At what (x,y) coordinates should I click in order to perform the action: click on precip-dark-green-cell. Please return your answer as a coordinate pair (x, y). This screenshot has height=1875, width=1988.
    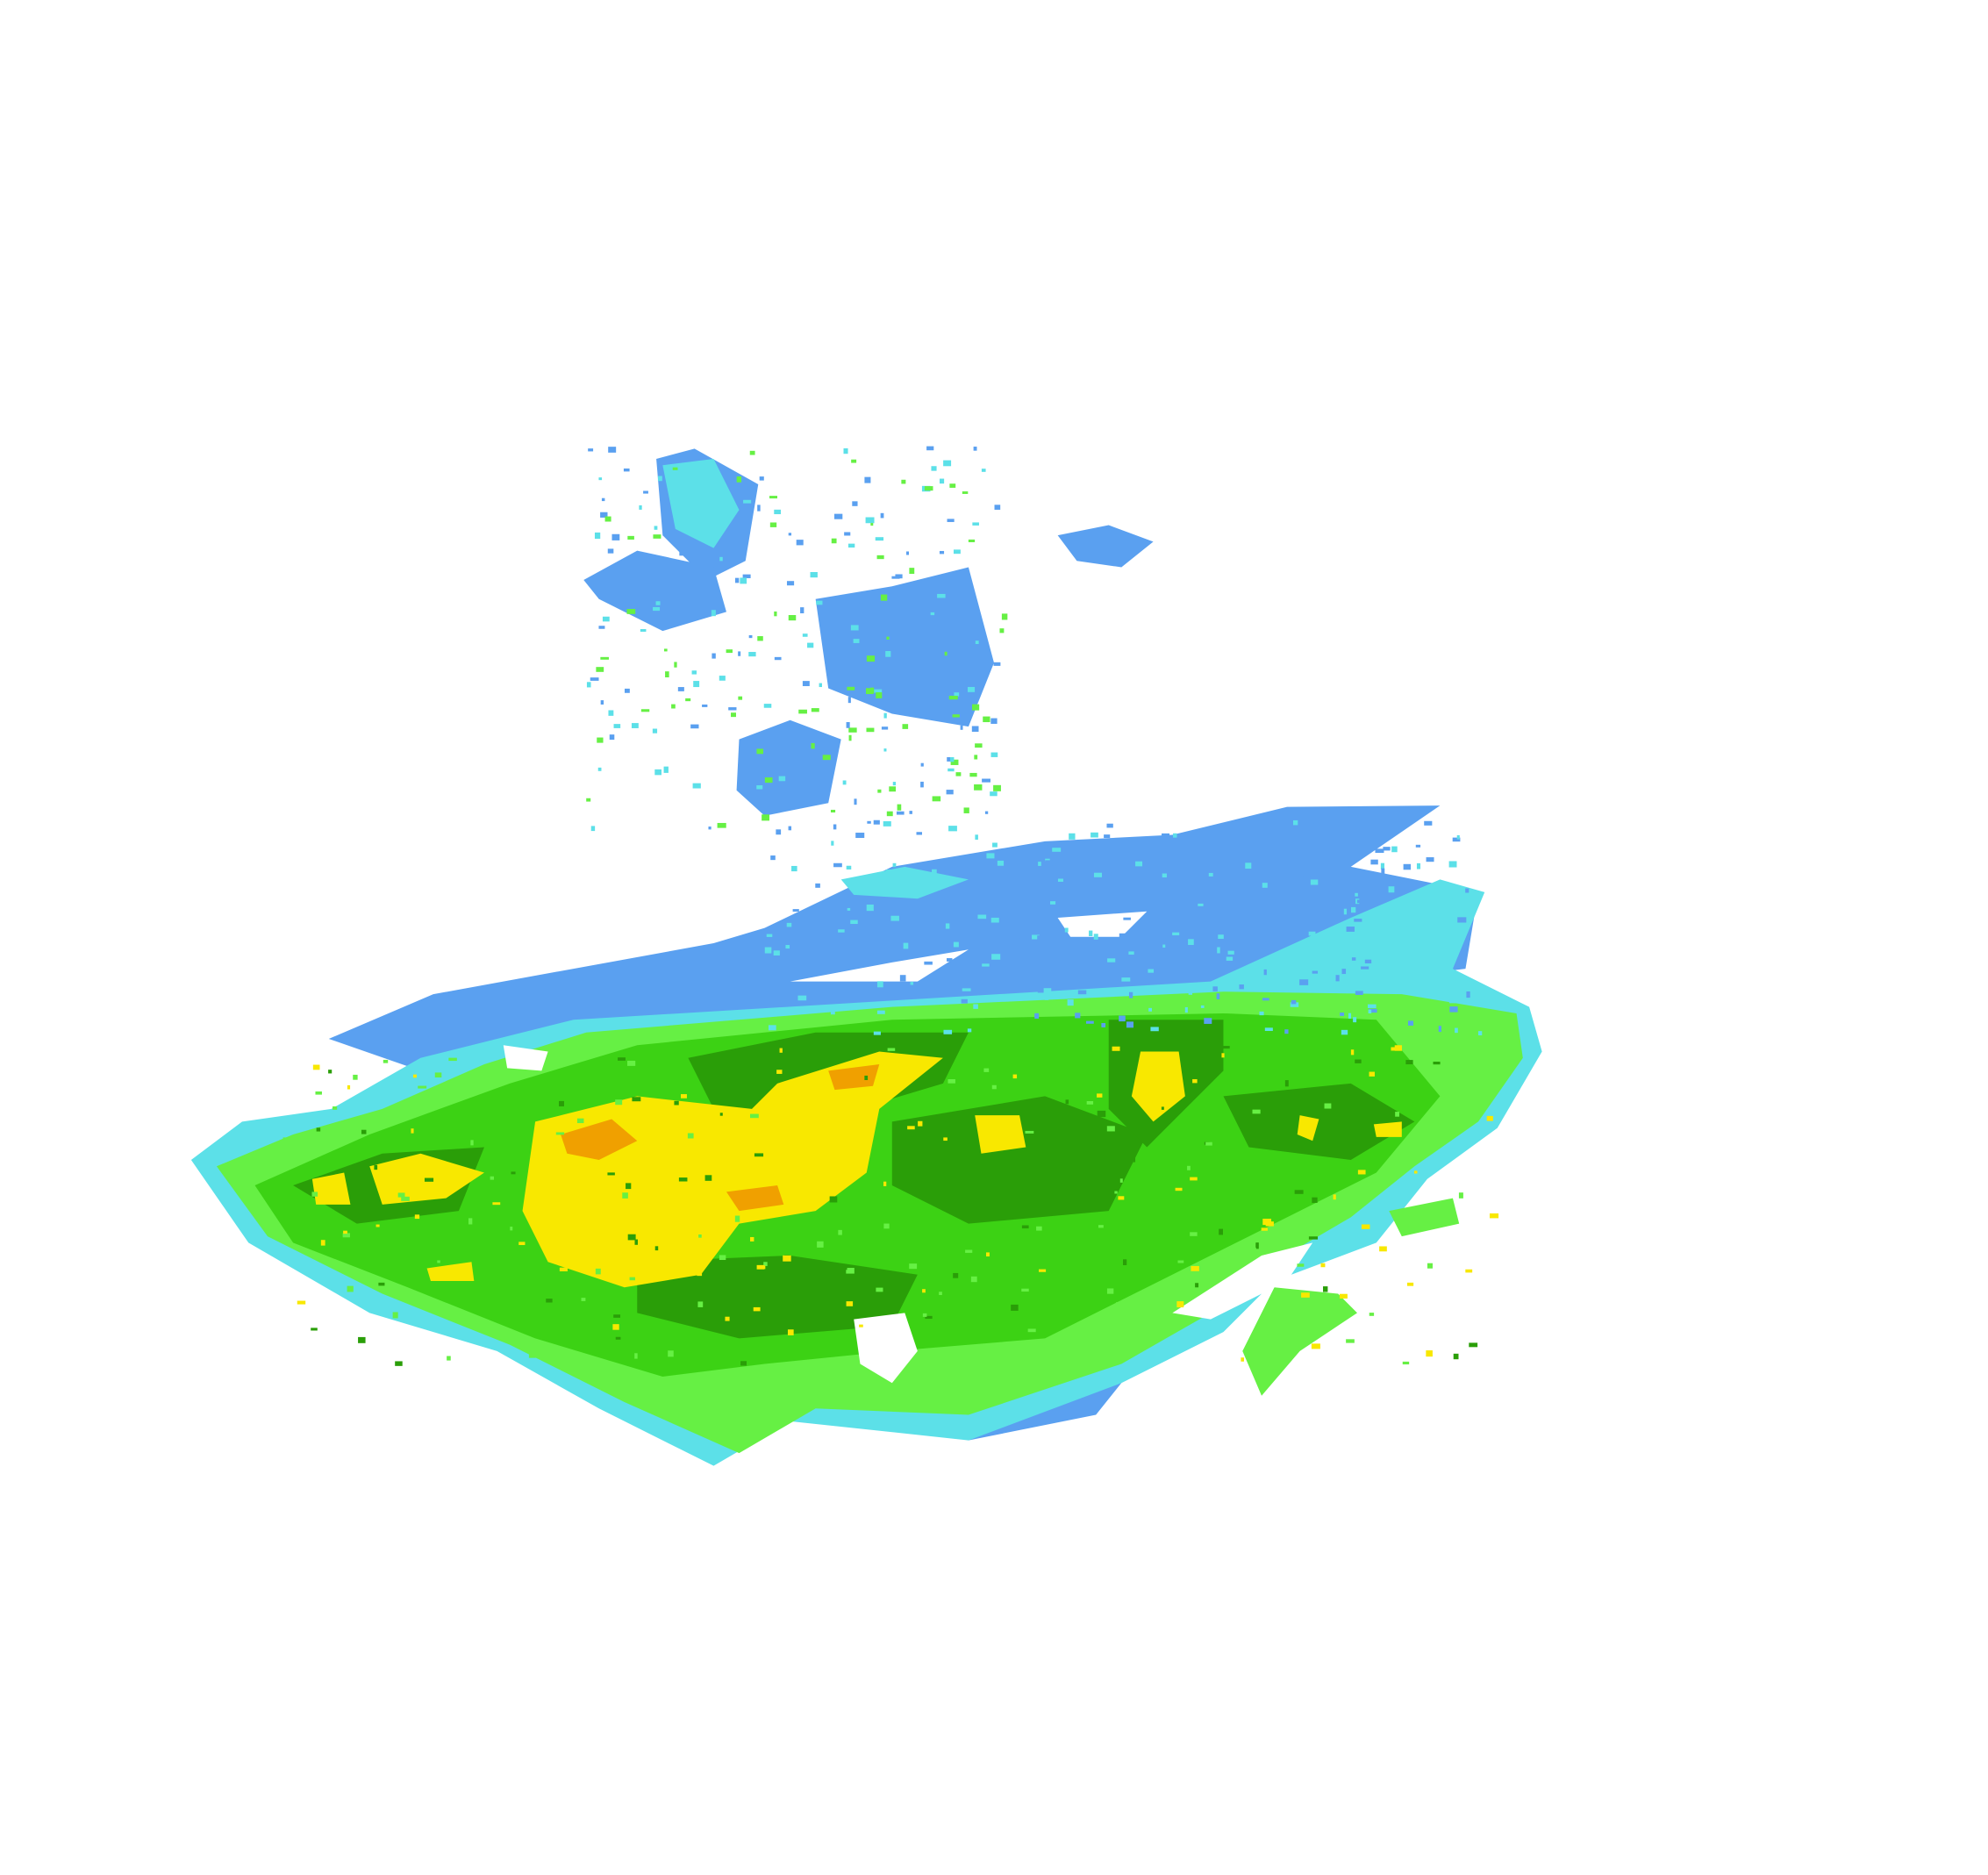
    Looking at the image, I should click on (1019, 1160).